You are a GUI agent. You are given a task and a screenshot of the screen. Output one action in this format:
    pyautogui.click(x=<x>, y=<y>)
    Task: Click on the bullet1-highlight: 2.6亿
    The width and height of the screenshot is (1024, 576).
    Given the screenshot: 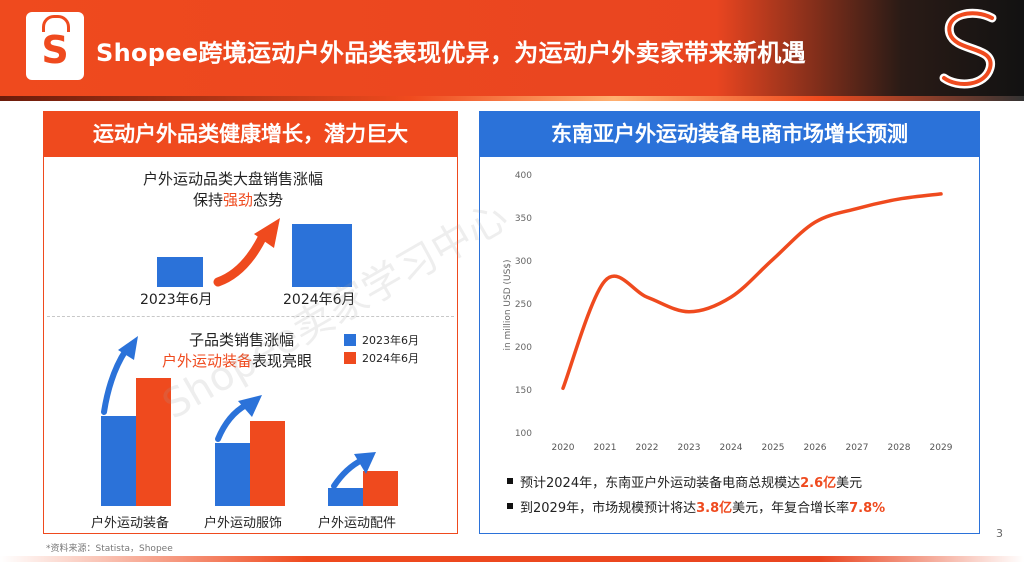 What is the action you would take?
    pyautogui.click(x=818, y=483)
    